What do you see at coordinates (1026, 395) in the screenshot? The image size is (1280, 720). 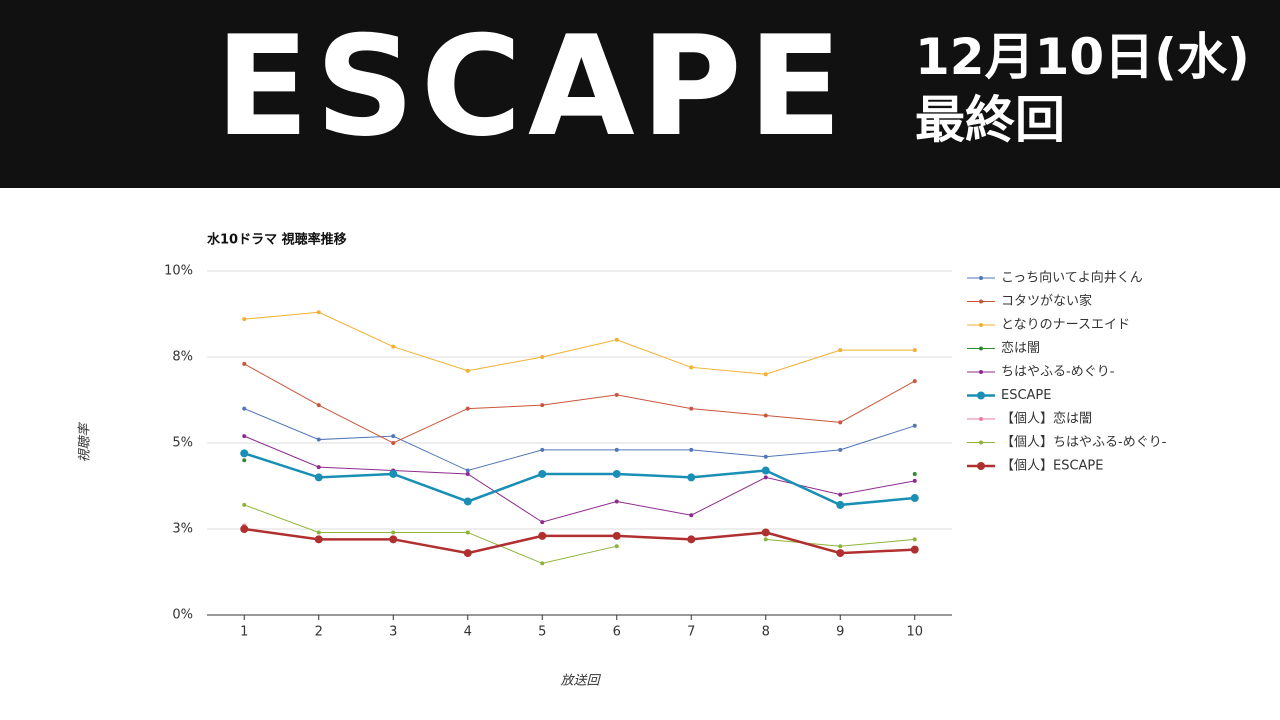 I see `legend-label: ESCAPE` at bounding box center [1026, 395].